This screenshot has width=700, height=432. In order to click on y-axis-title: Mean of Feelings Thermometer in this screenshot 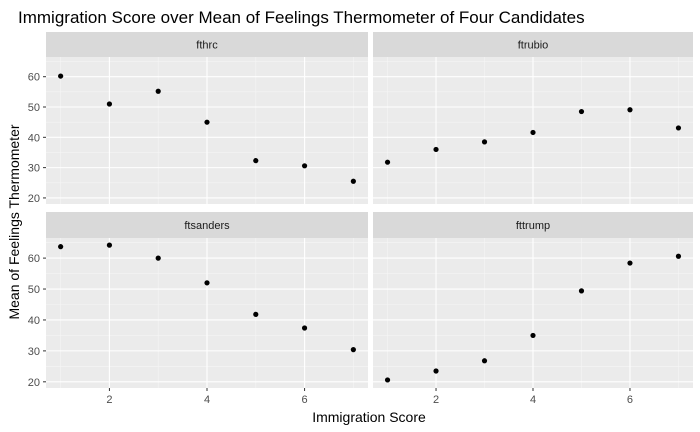, I will do `click(14, 221)`.